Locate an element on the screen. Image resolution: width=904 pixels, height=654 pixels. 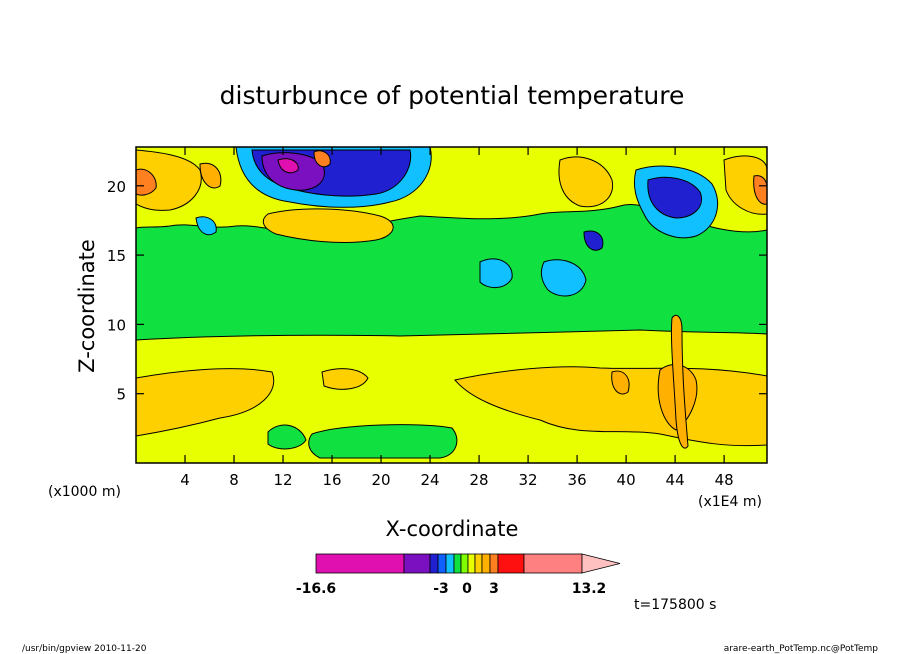
field-negative-blue-small is located at coordinates (593, 240).